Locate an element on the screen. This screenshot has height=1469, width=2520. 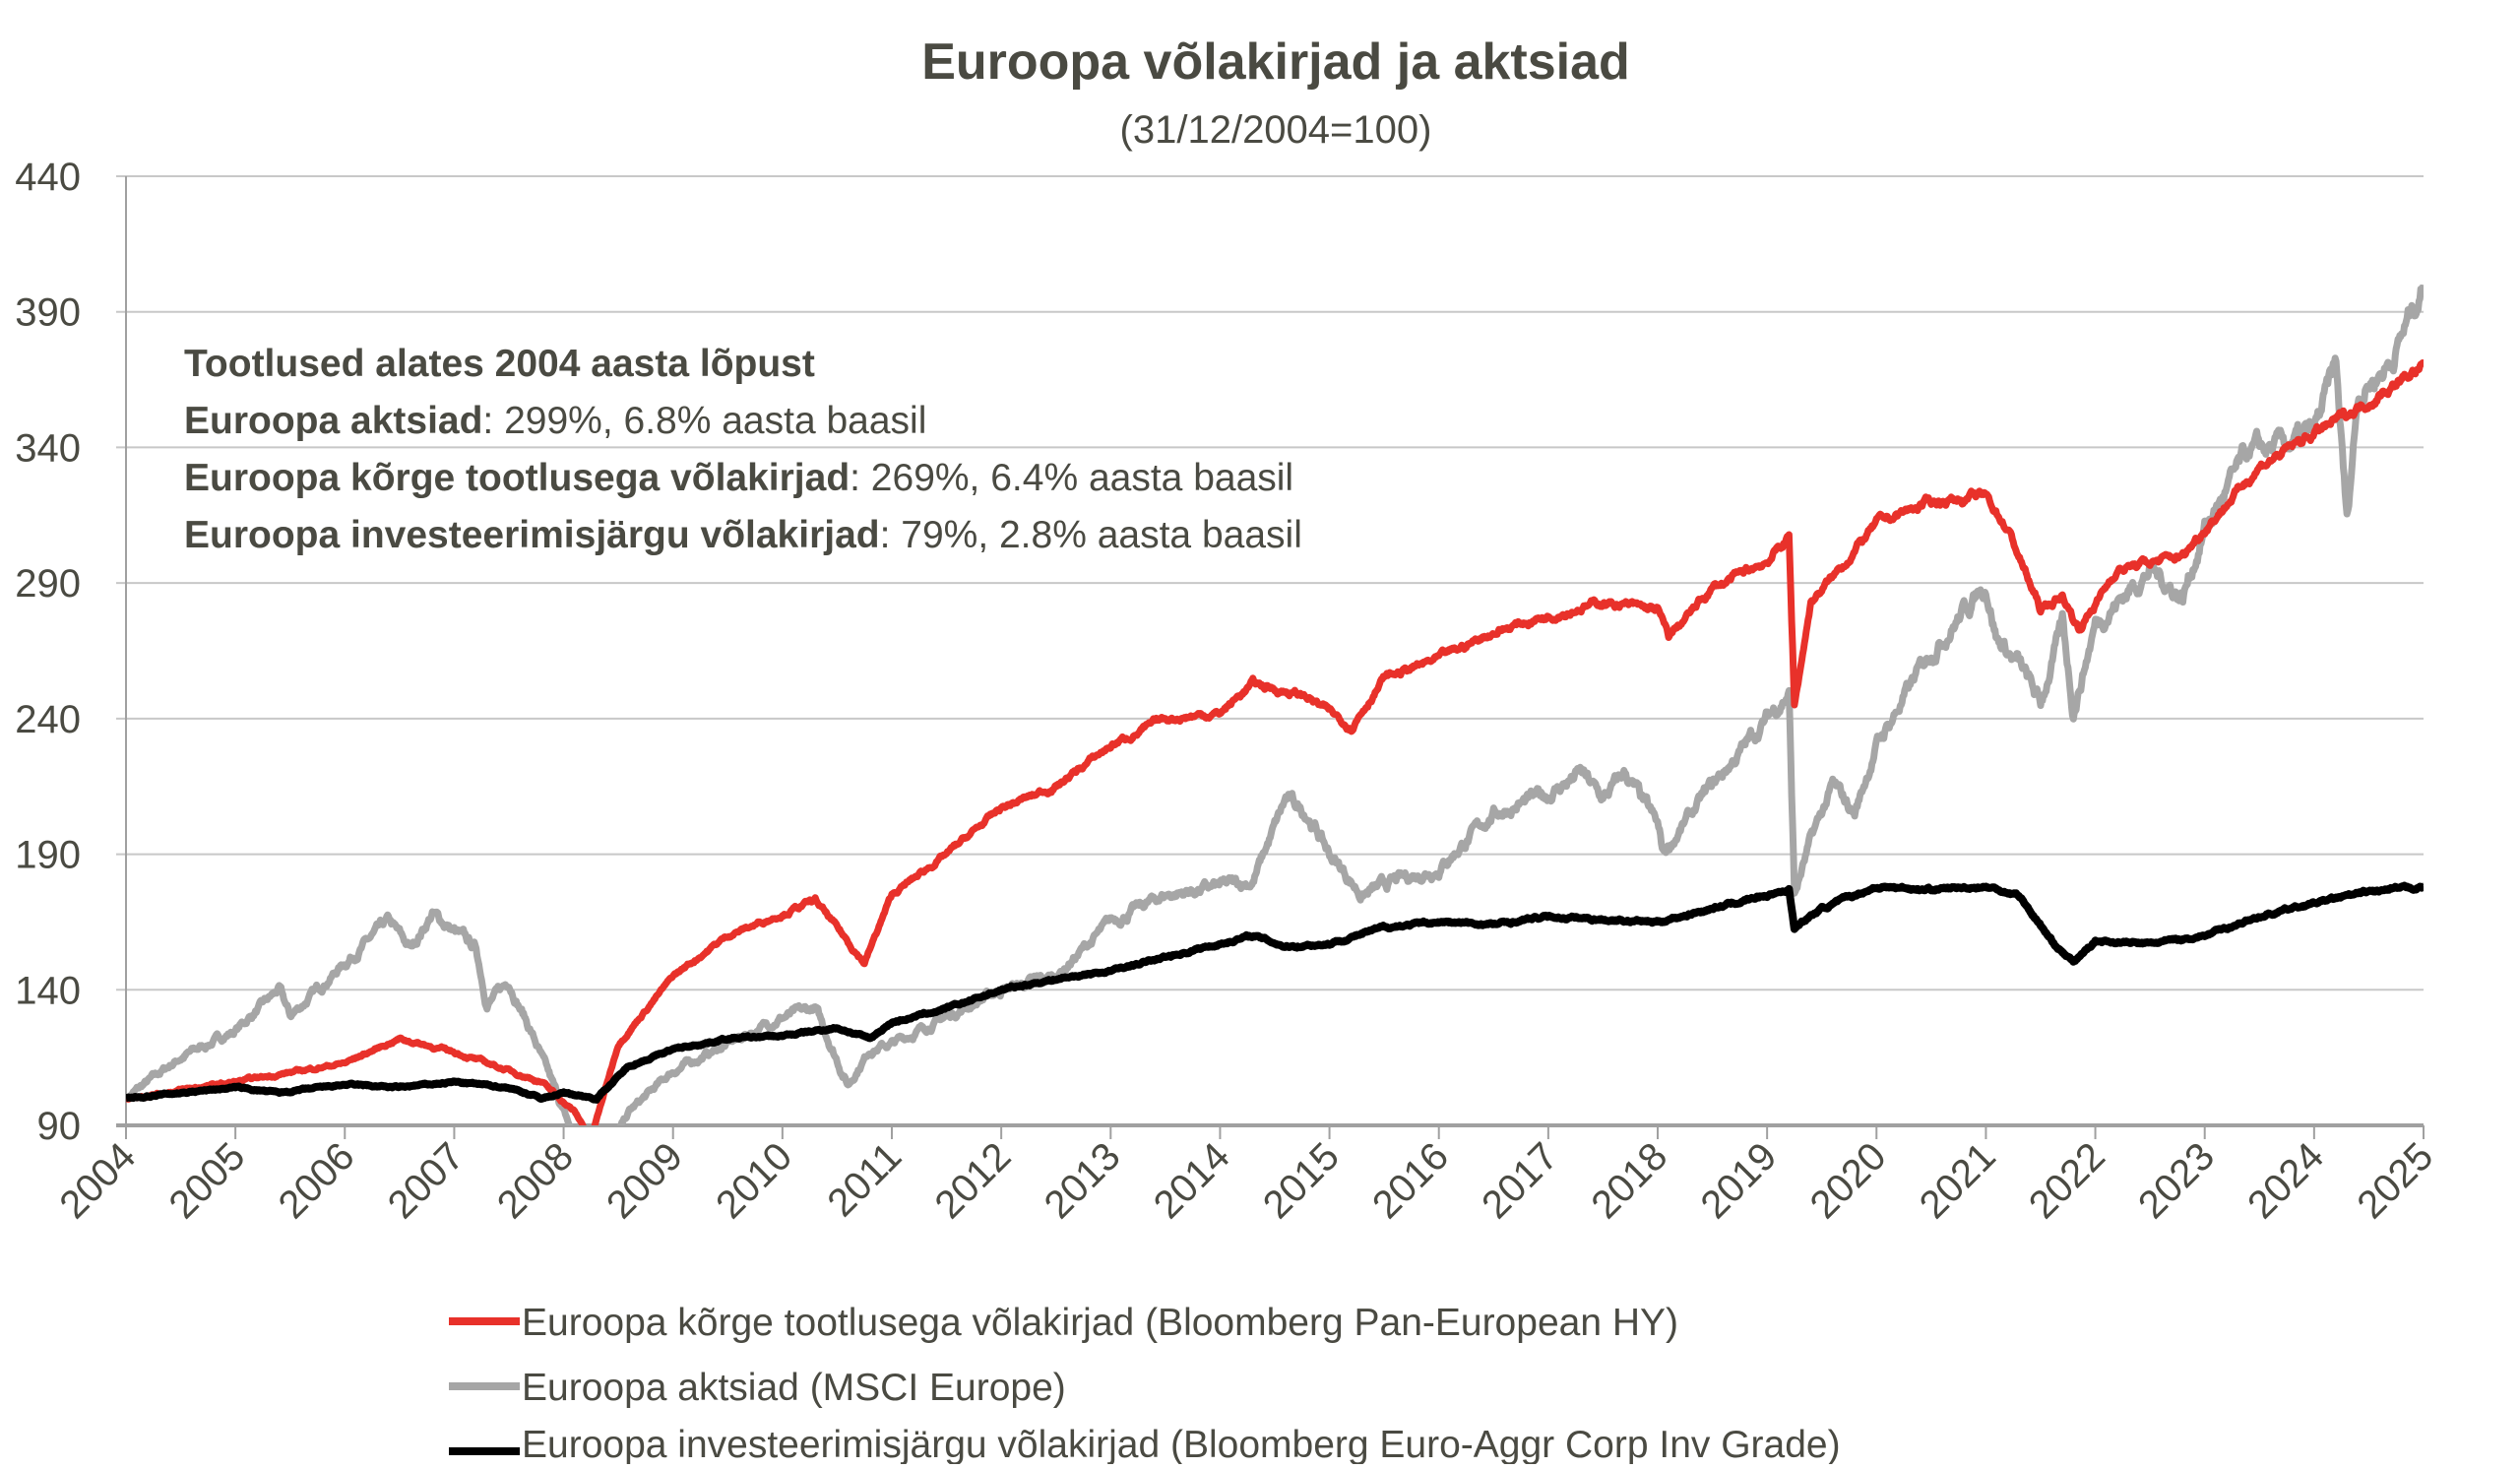
x-tick-label: 2005 is located at coordinates (206, 1180).